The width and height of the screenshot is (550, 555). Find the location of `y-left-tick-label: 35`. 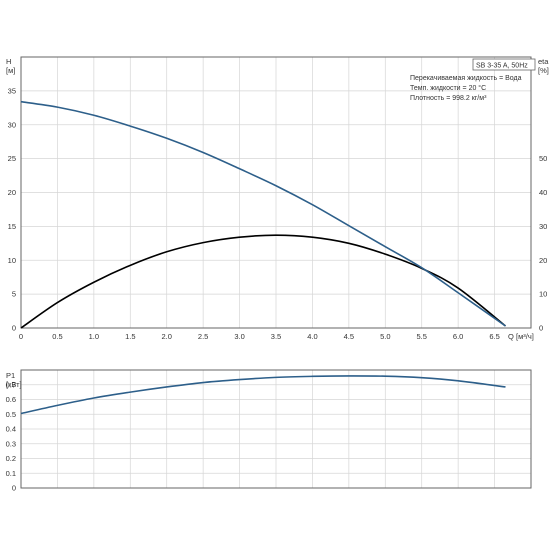

y-left-tick-label: 35 is located at coordinates (12, 90).